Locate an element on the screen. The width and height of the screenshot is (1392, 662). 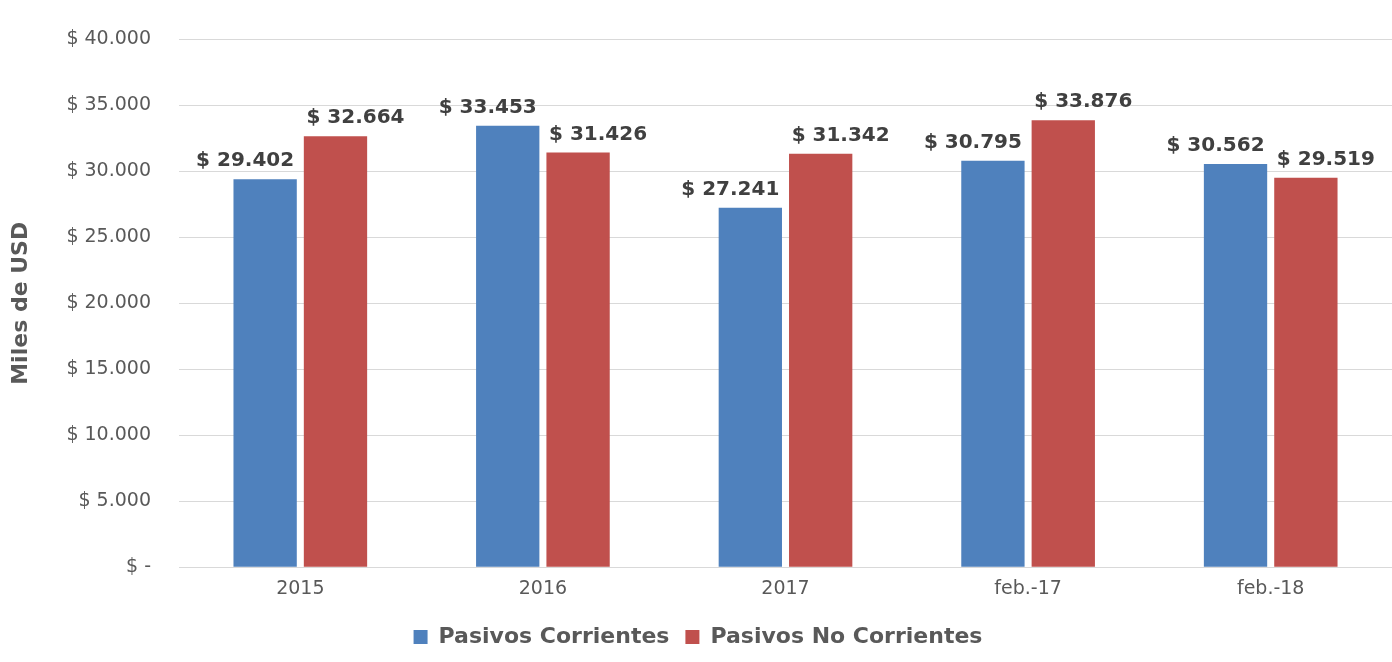
data-label: $ 29.519 is located at coordinates (1325, 157).